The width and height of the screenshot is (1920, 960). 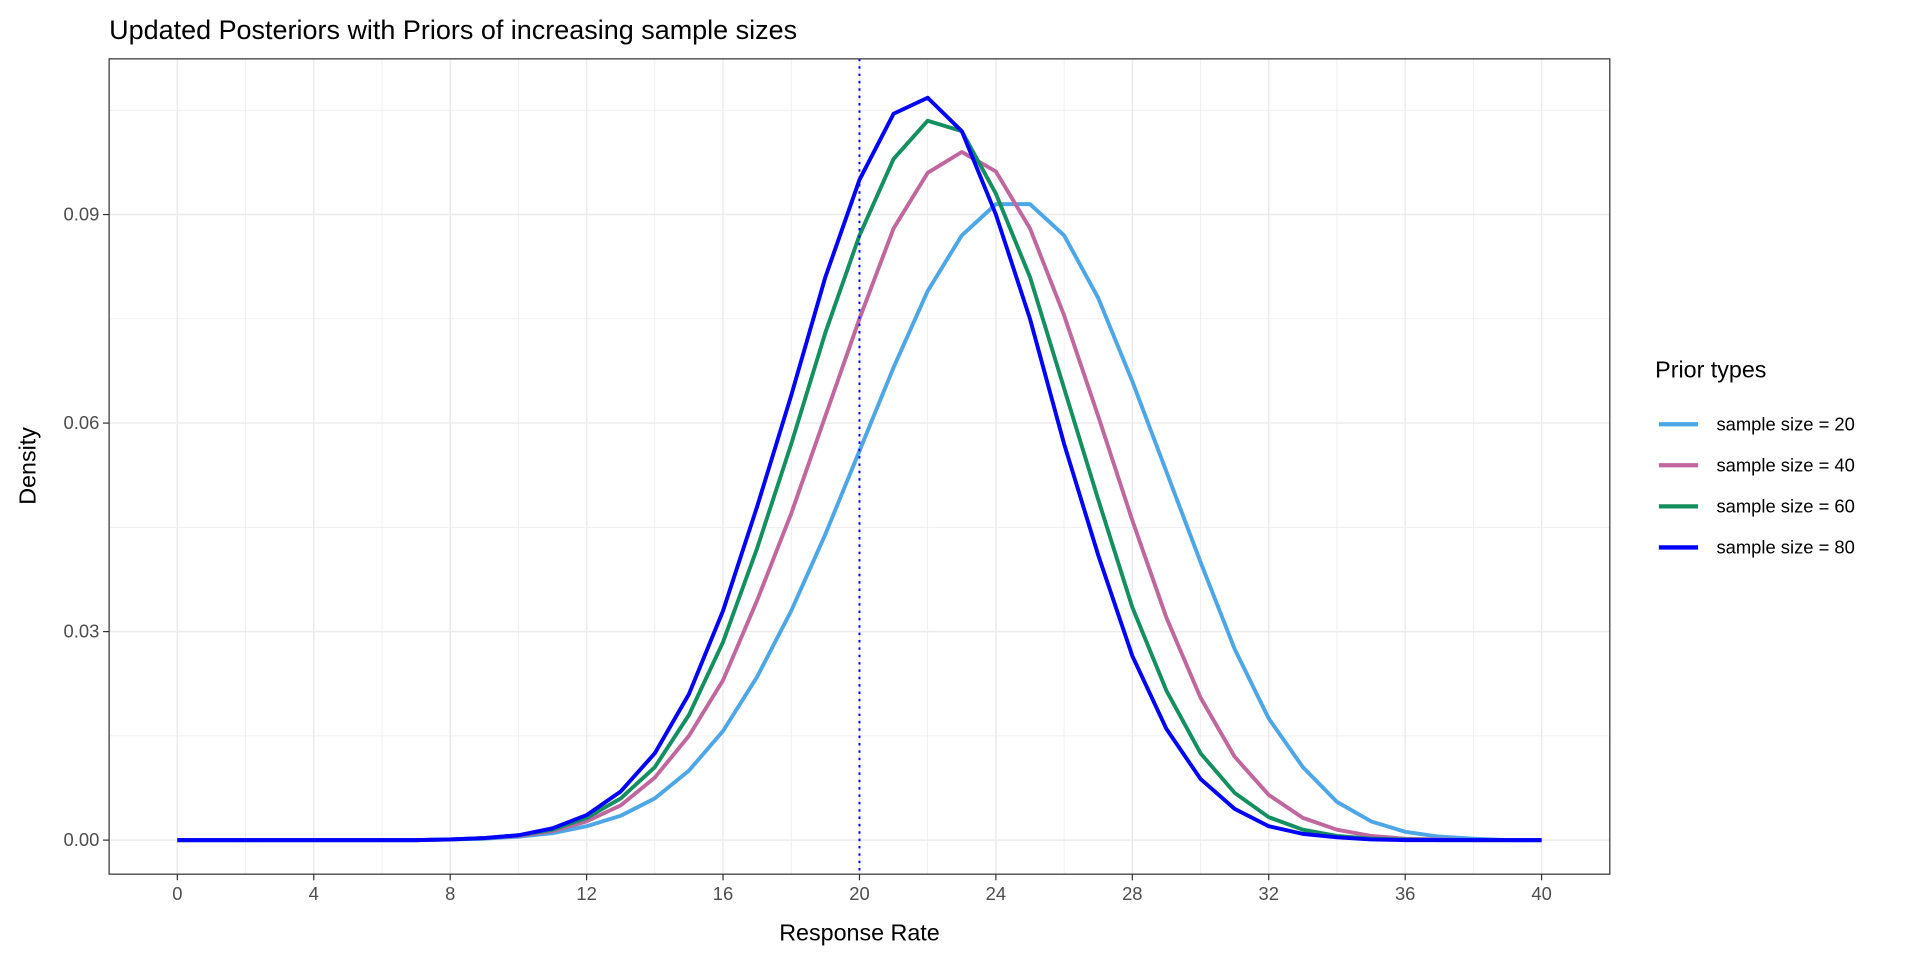 I want to click on legend-label: sample size = 40, so click(x=1785, y=464).